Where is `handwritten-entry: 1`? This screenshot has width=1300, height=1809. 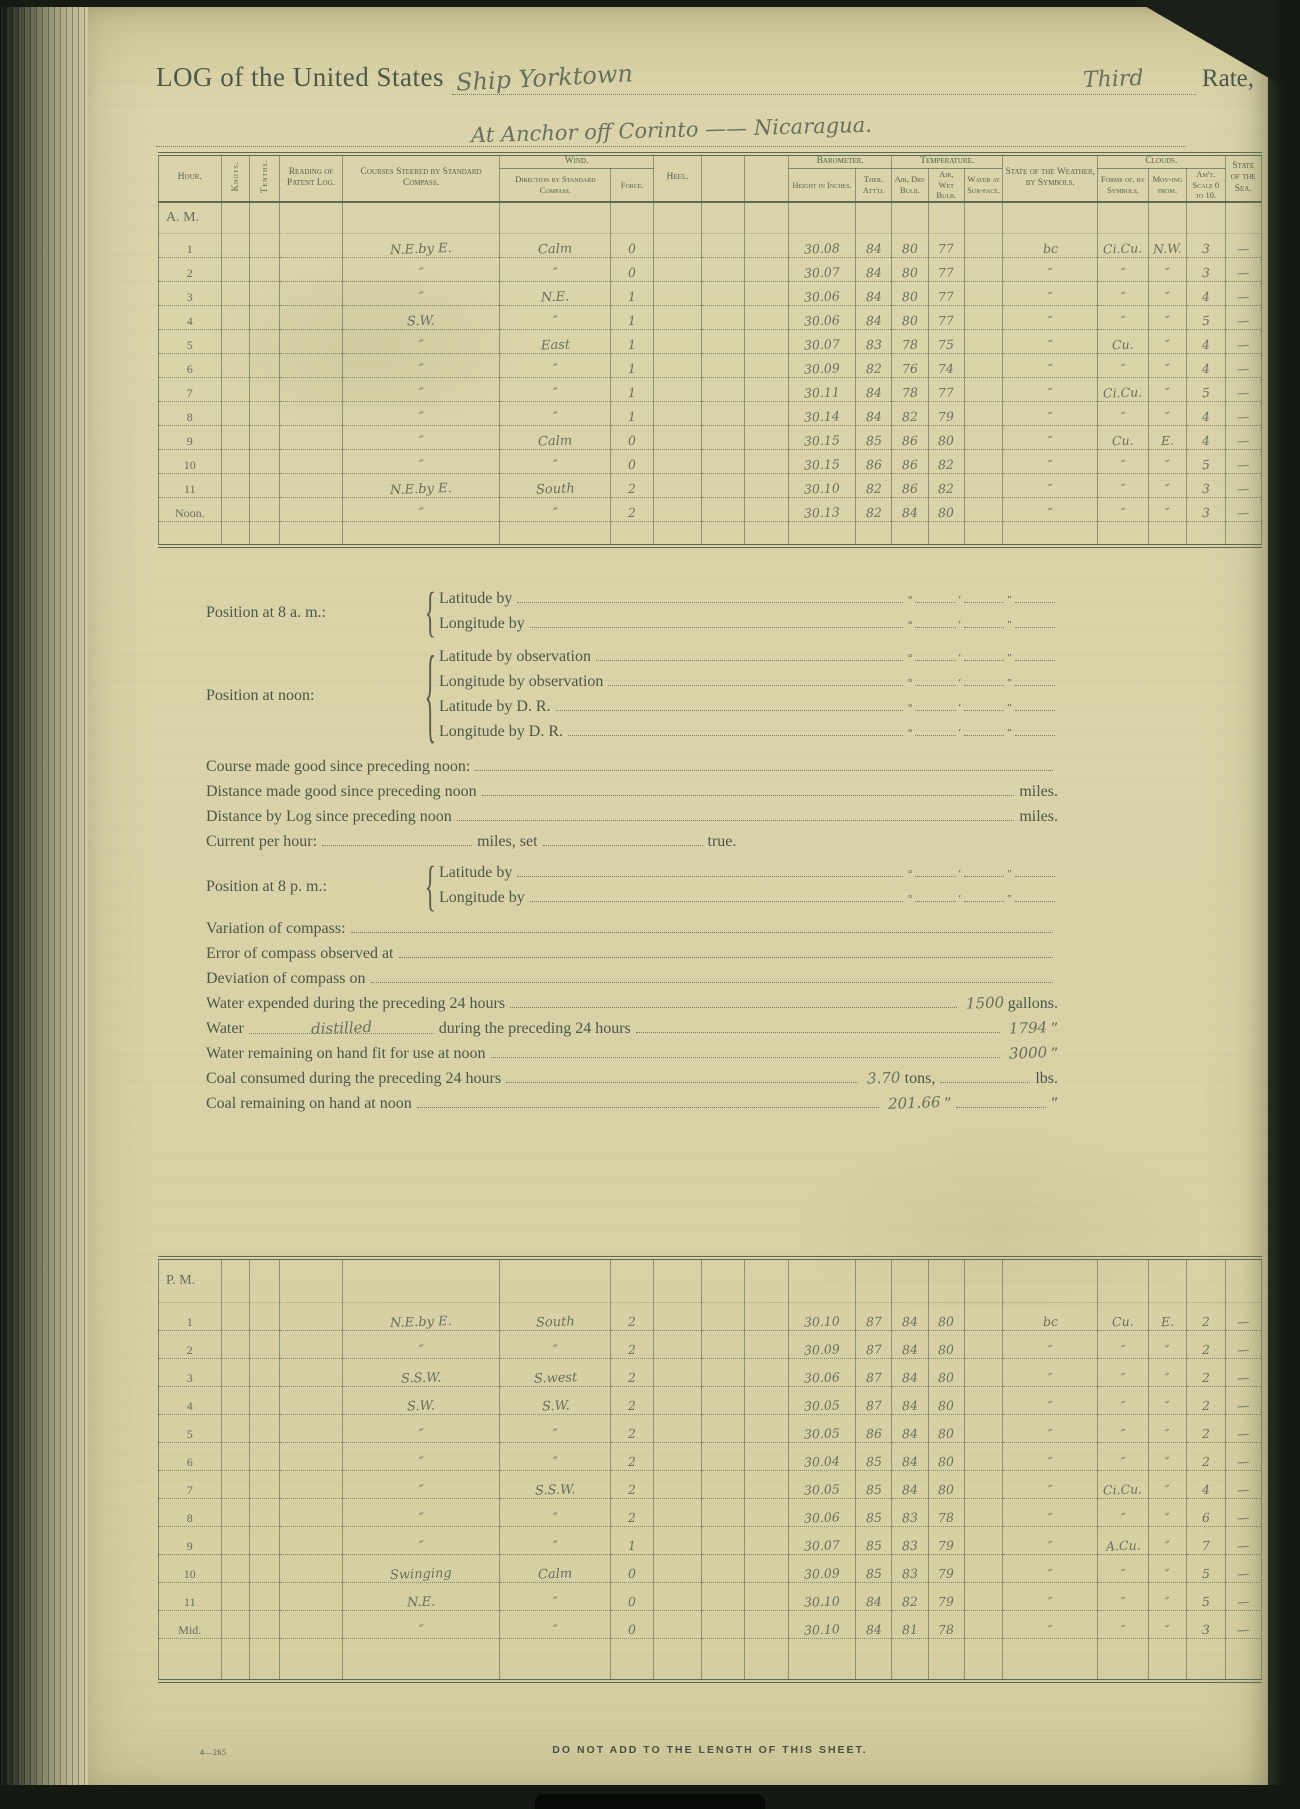
handwritten-entry: 1 is located at coordinates (632, 320).